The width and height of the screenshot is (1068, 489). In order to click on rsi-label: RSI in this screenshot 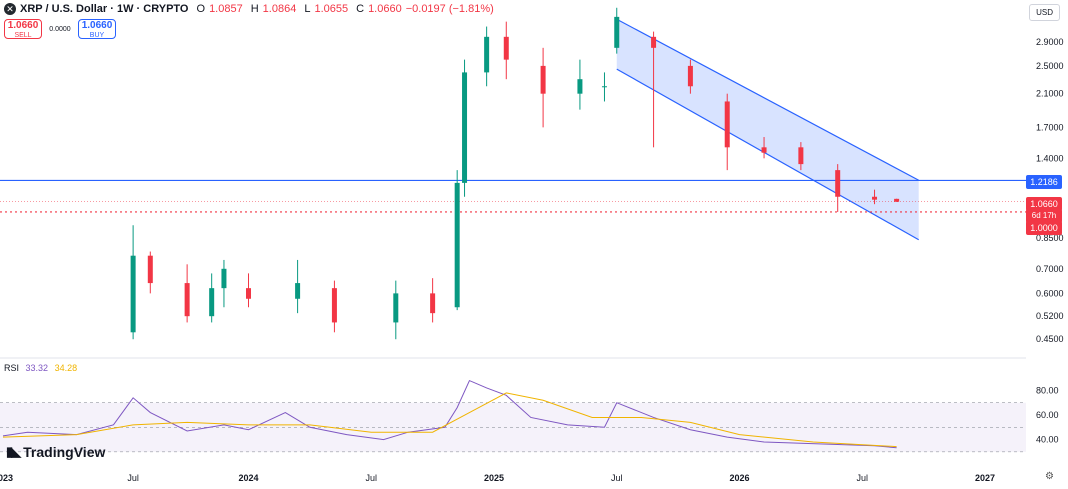, I will do `click(12, 368)`.